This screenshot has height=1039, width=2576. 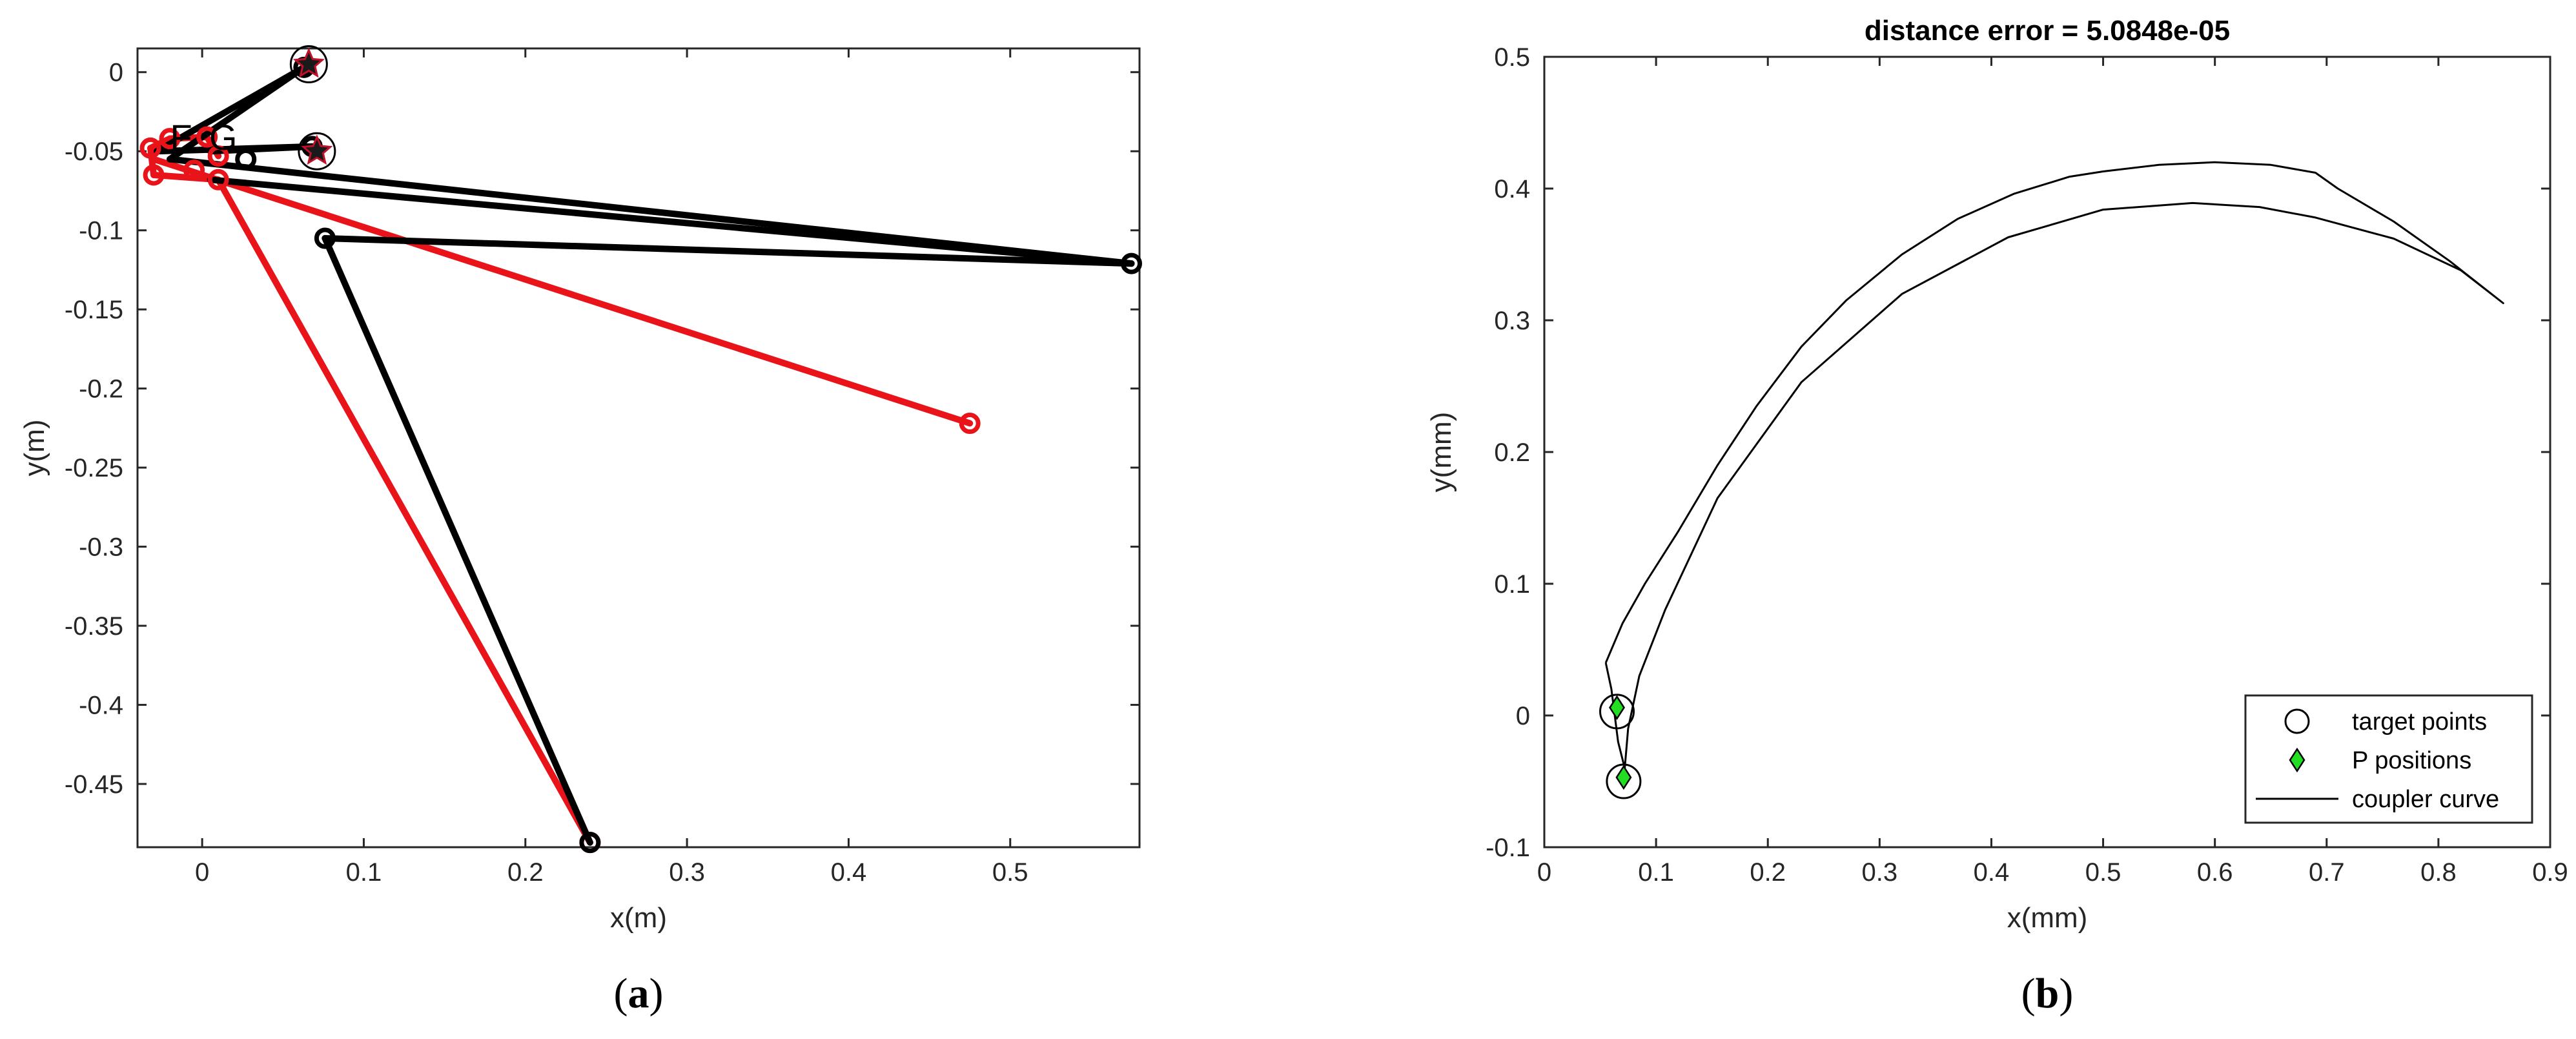 I want to click on y-tick-label: -0.05, so click(x=94, y=152).